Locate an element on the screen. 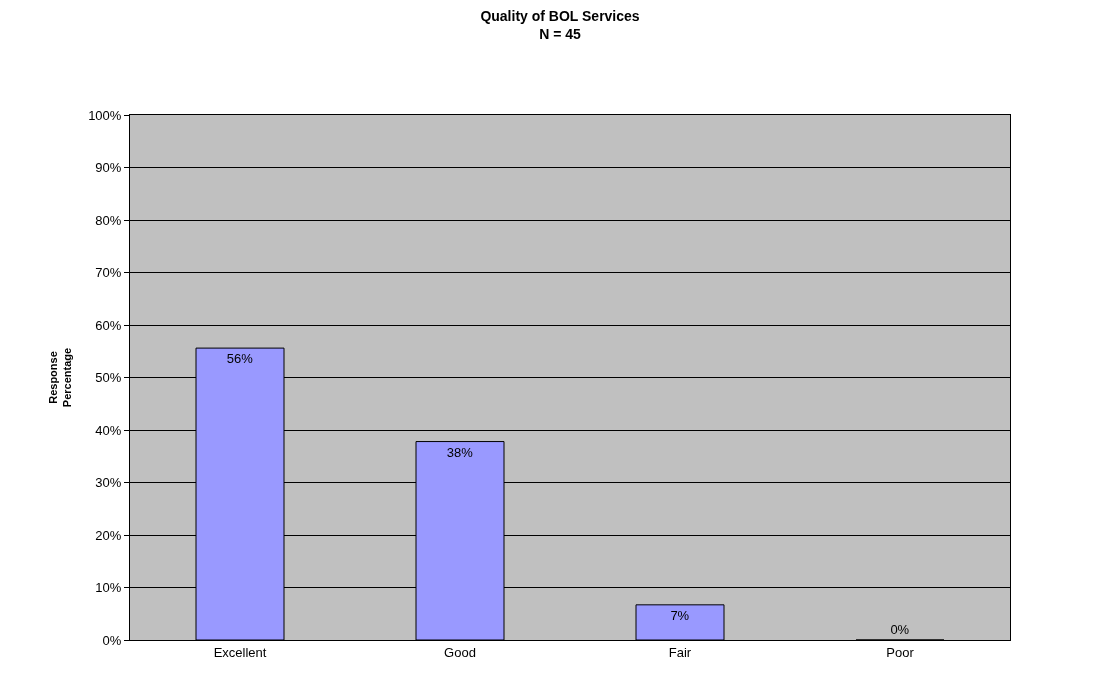  chart-title: Quality of BOL Services is located at coordinates (560, 15).